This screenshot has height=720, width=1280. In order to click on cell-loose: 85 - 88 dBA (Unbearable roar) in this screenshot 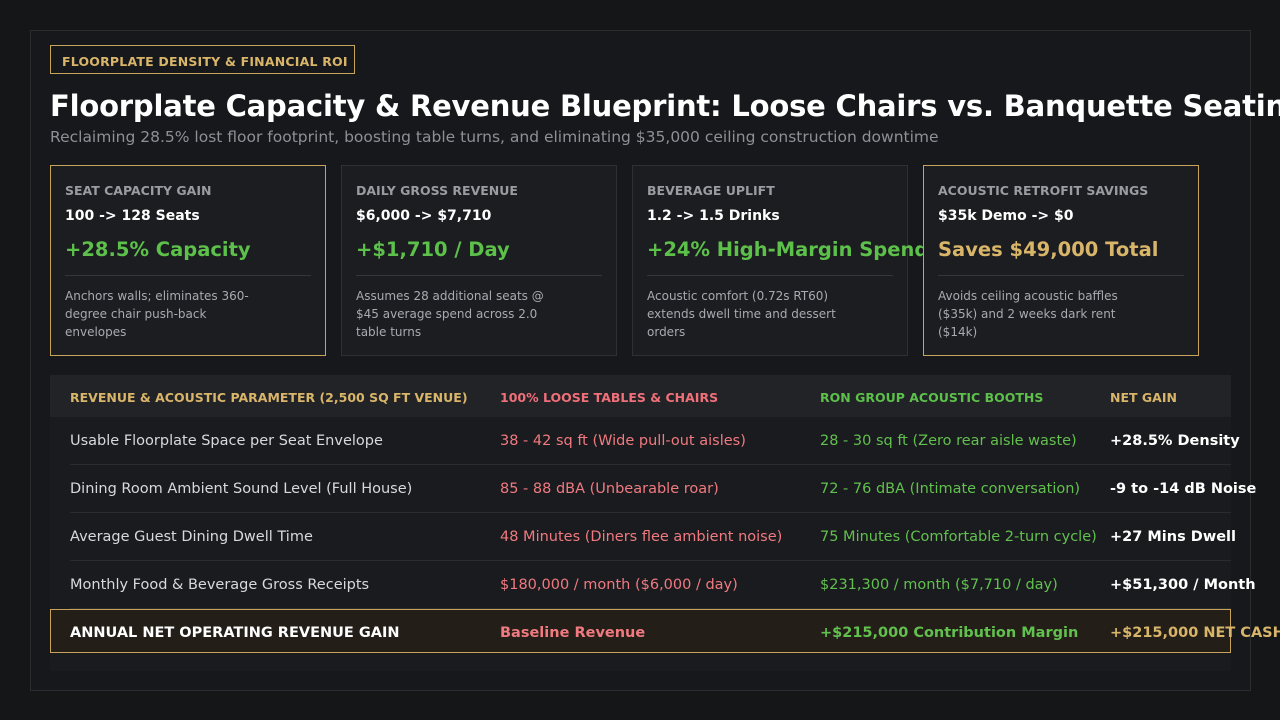, I will do `click(609, 489)`.